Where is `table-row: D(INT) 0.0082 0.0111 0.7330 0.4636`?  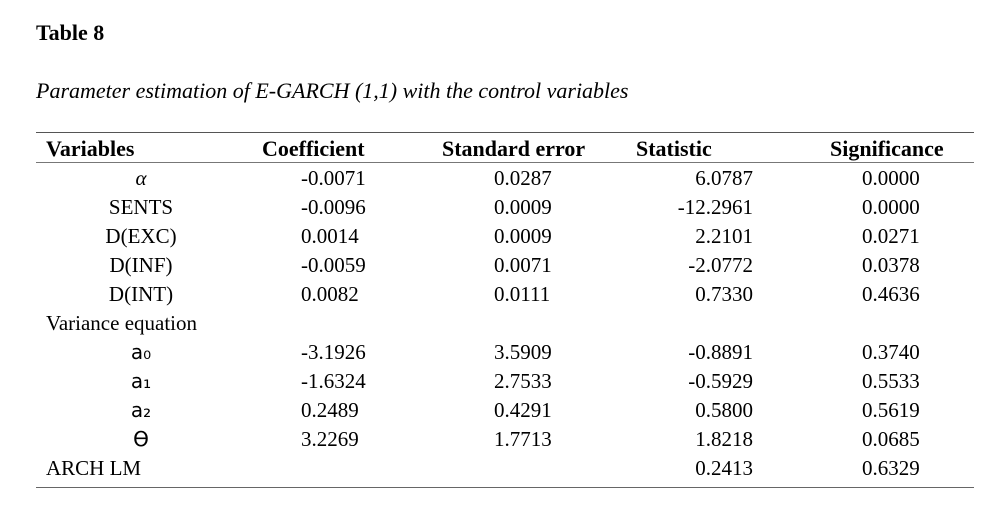 table-row: D(INT) 0.0082 0.0111 0.7330 0.4636 is located at coordinates (500, 294).